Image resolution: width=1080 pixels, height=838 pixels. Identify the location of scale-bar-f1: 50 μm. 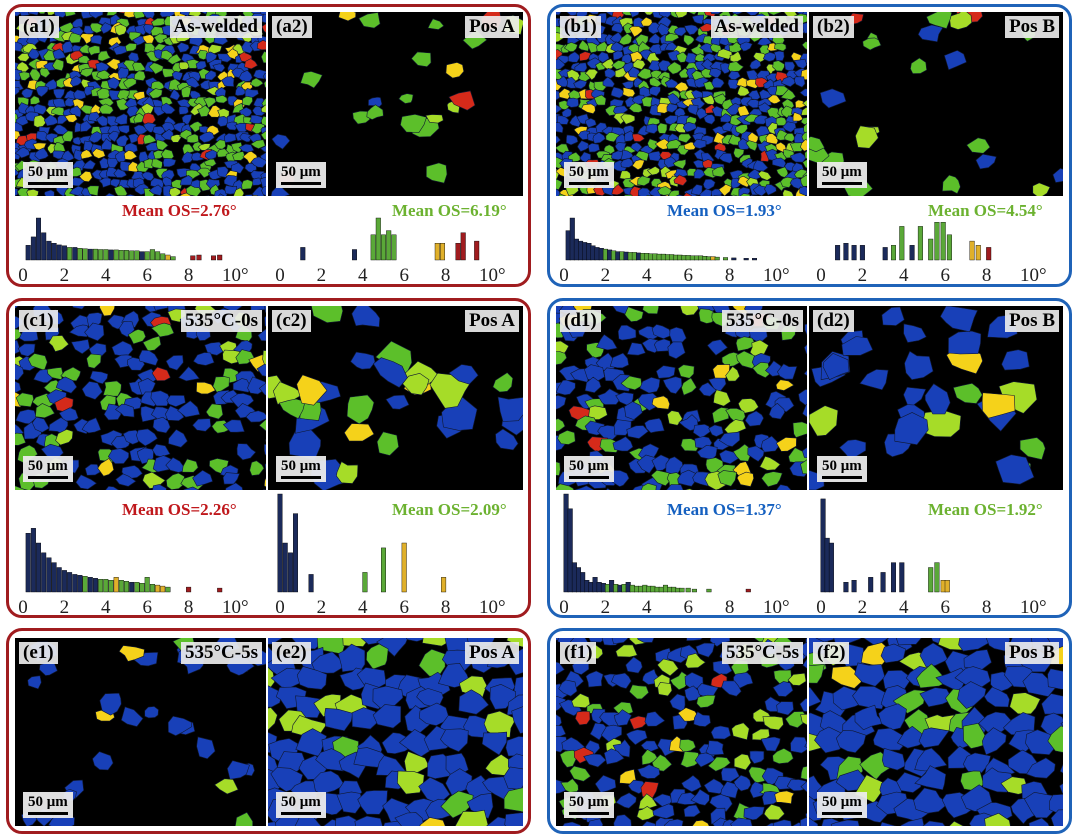
(589, 805).